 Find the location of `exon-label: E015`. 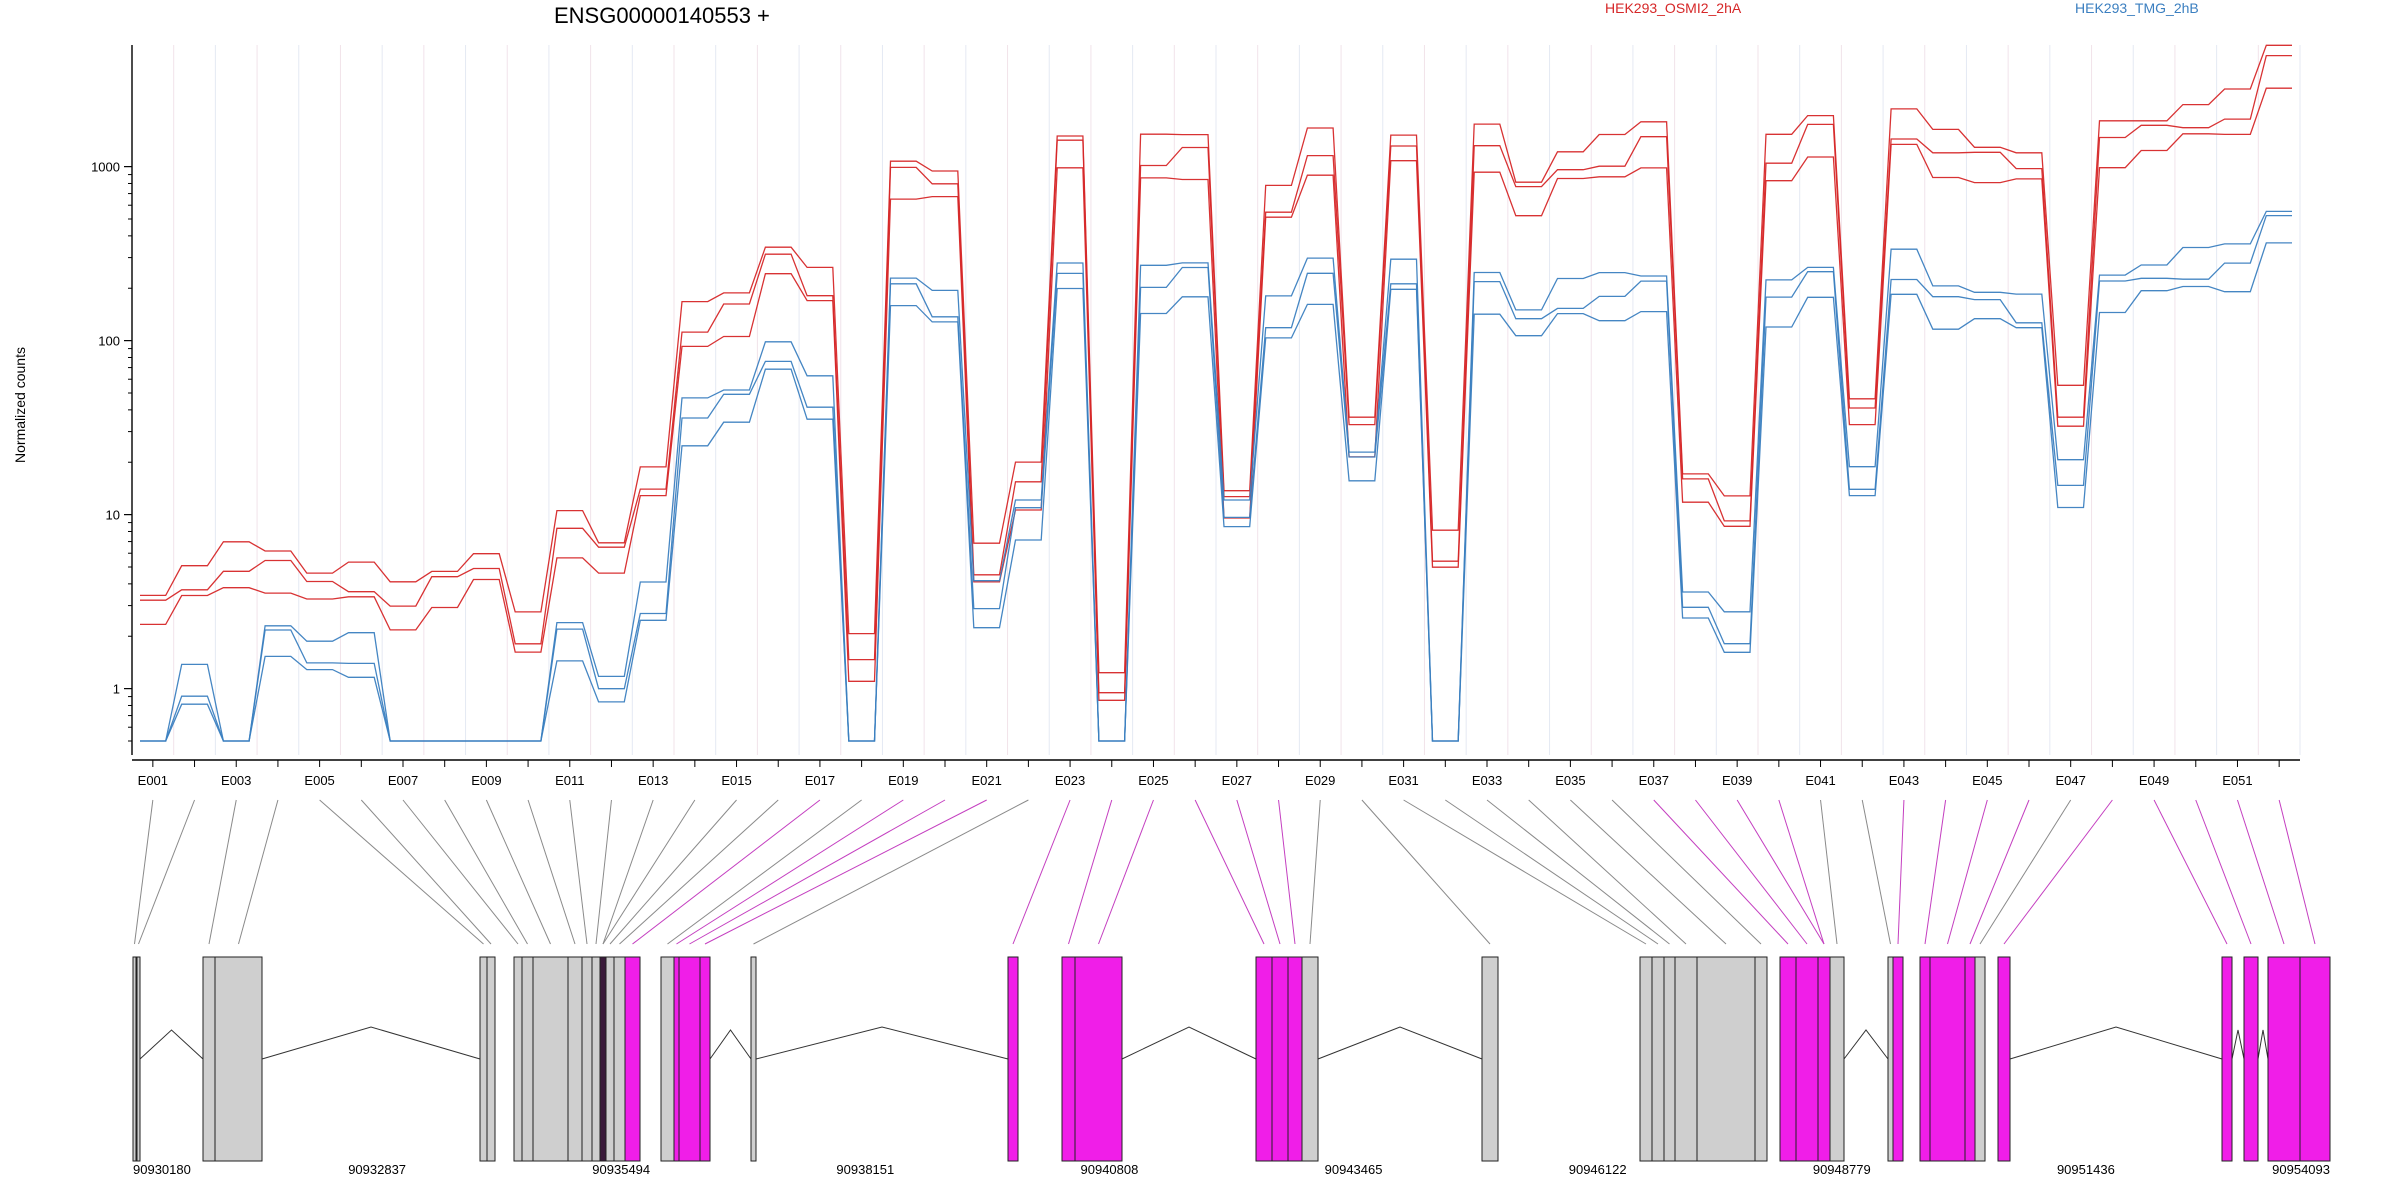

exon-label: E015 is located at coordinates (736, 780).